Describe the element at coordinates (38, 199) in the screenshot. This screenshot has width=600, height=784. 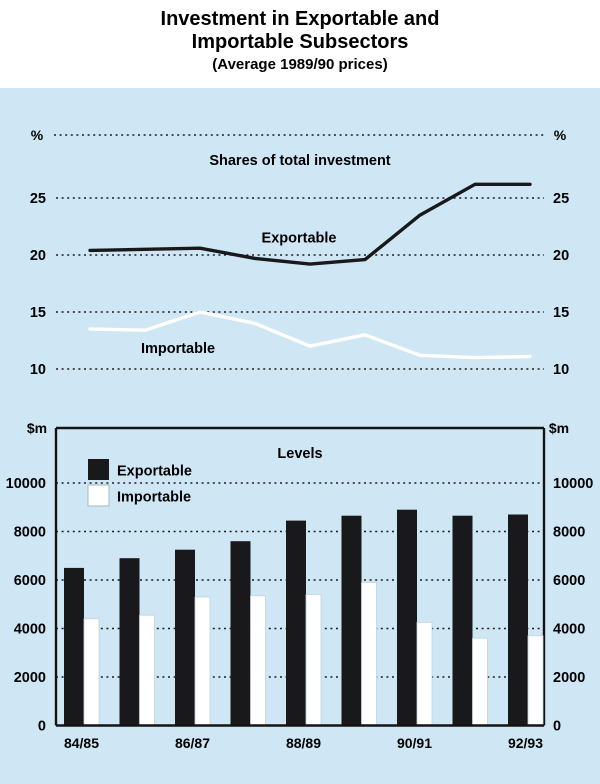
I see `y-tick-left-25pct: 25` at that location.